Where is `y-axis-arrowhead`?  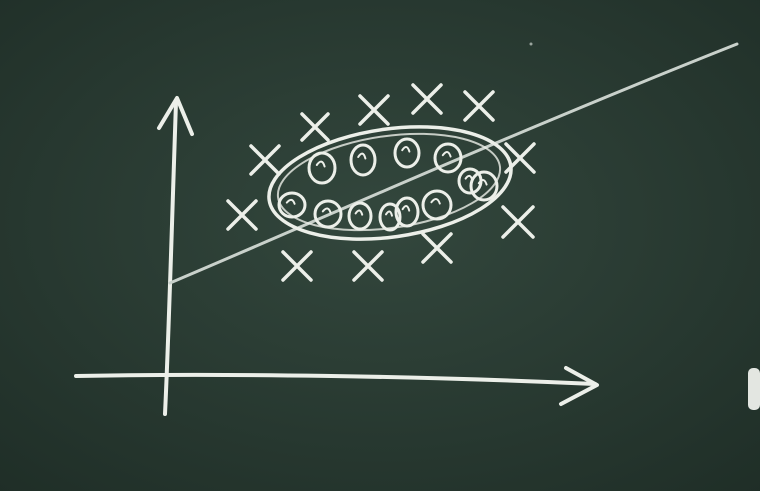
y-axis-arrowhead is located at coordinates (175, 116).